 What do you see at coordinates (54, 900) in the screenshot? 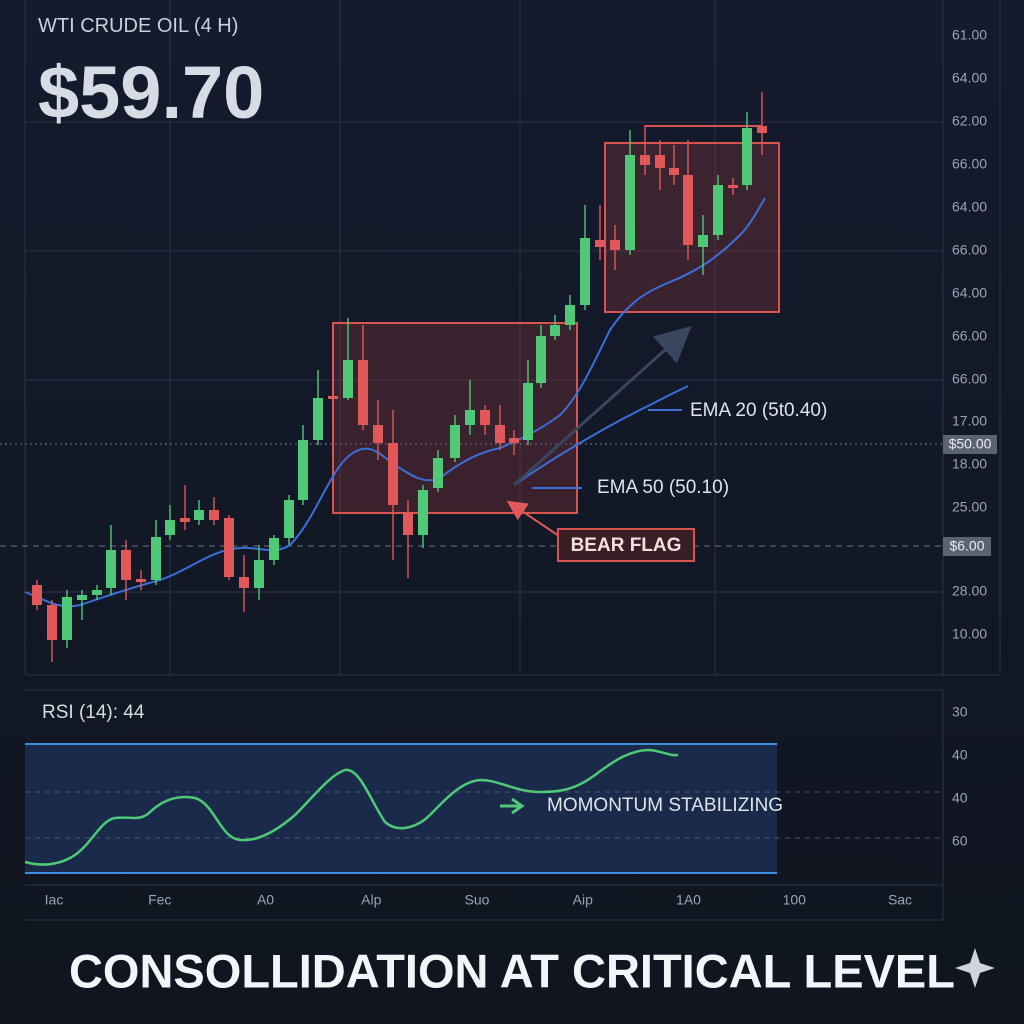
I see `time-axis-label: Iac` at bounding box center [54, 900].